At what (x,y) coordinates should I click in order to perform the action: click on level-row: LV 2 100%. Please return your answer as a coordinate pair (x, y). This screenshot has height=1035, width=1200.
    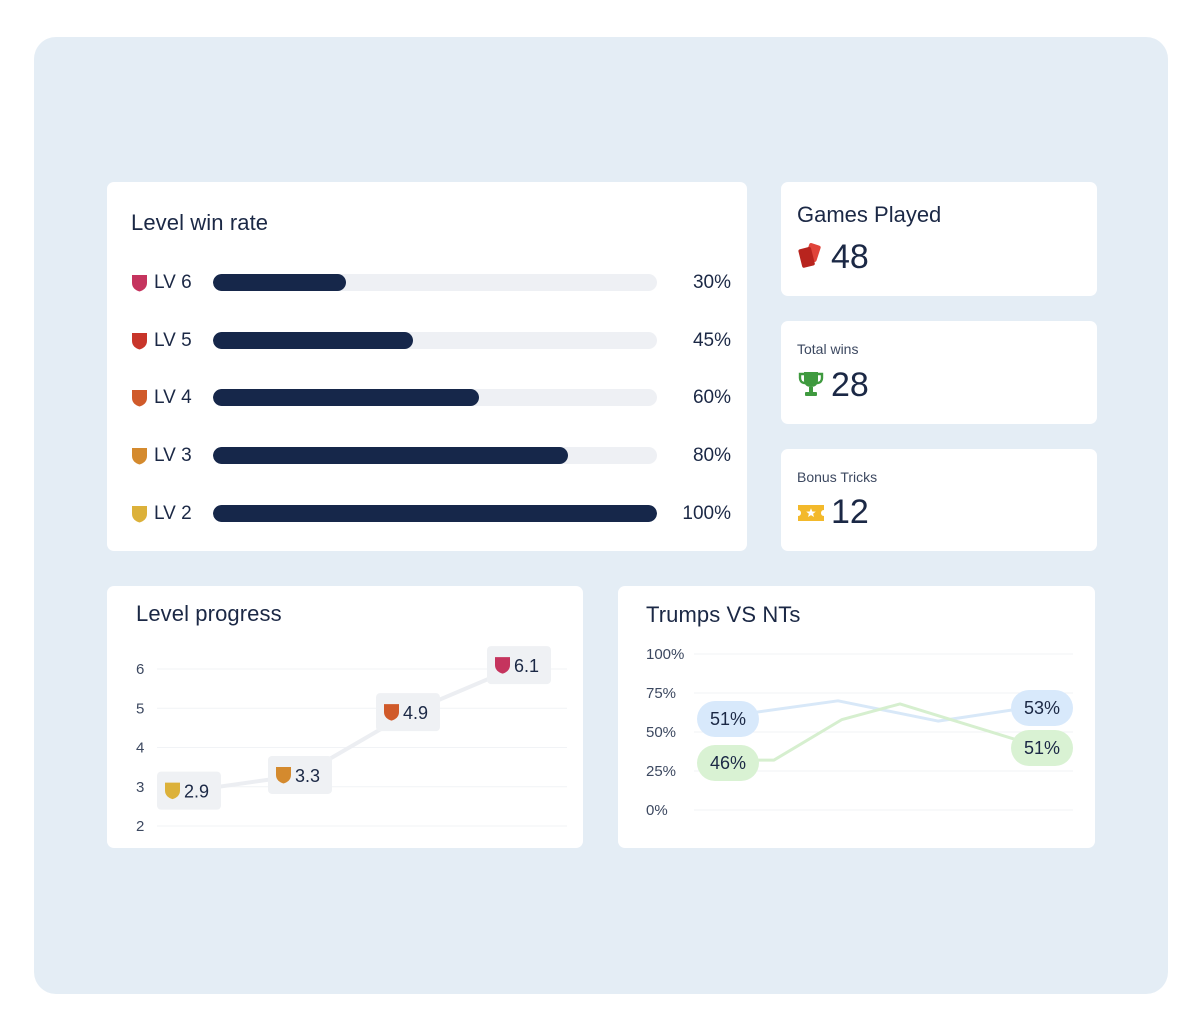
    Looking at the image, I should click on (431, 514).